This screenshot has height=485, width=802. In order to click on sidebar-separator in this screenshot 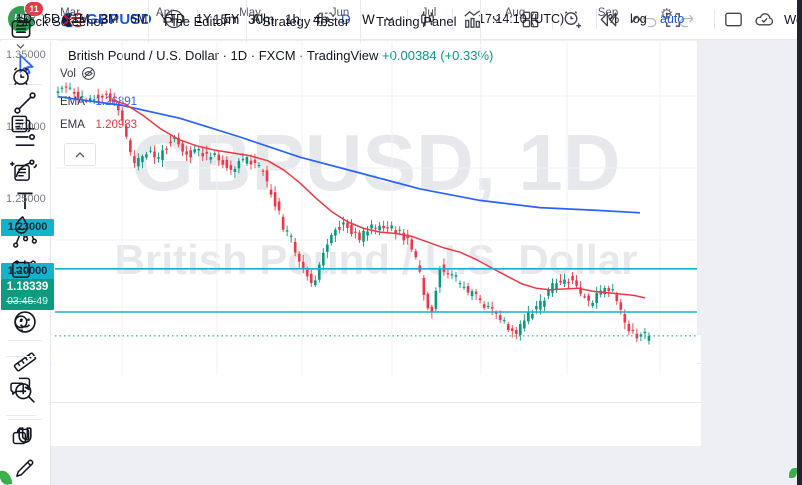, I will do `click(21, 356)`.